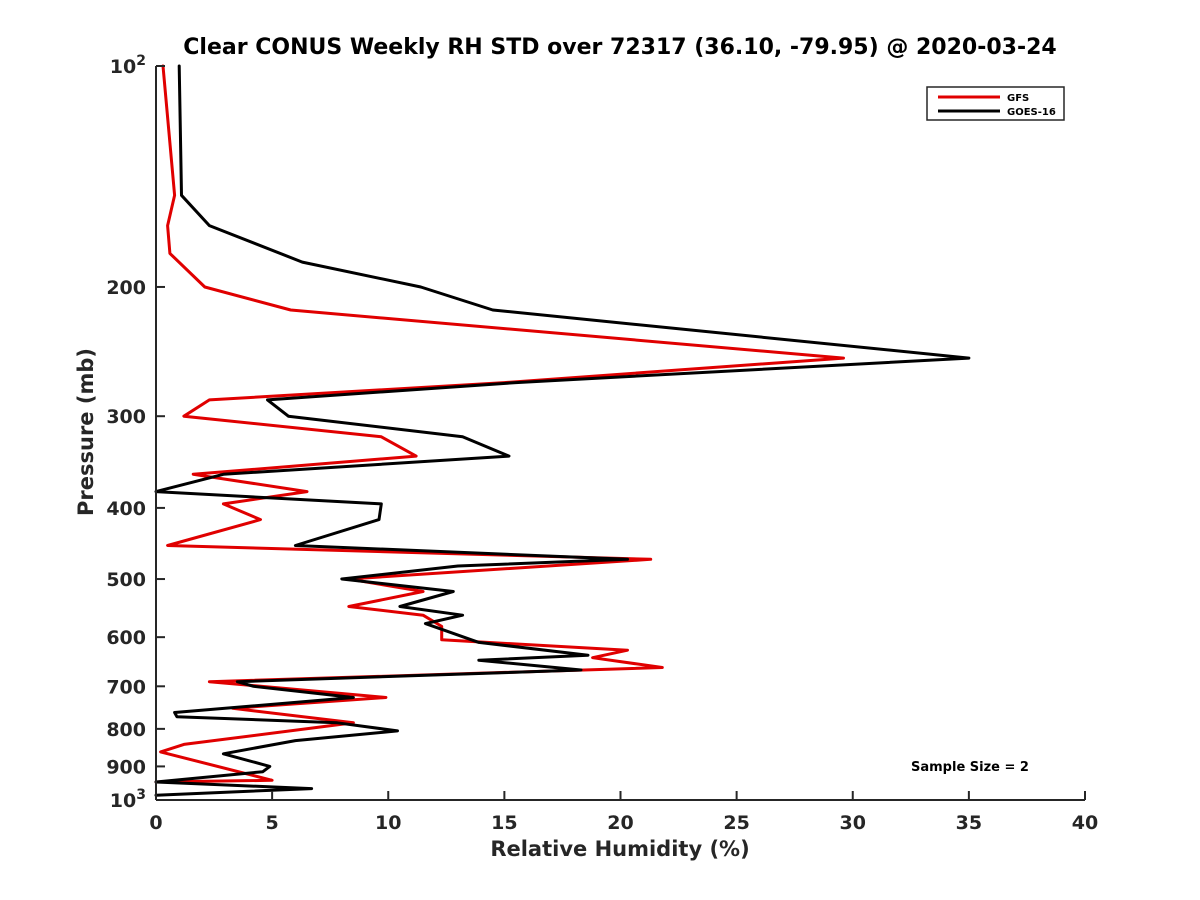 This screenshot has height=900, width=1200. Describe the element at coordinates (128, 65) in the screenshot. I see `y-tick-label: 10²` at that location.